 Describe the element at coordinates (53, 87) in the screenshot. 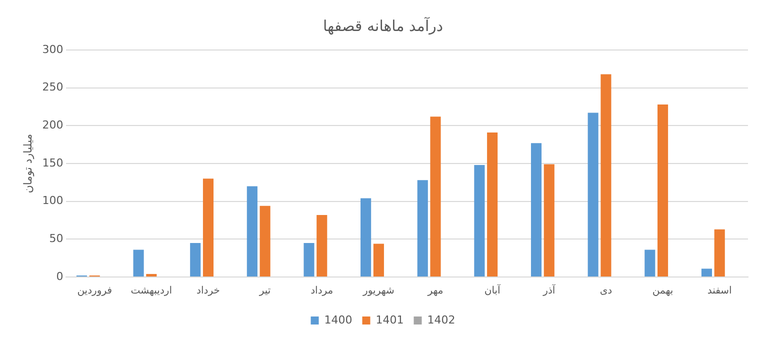

I see `y-tick-label: 250` at that location.